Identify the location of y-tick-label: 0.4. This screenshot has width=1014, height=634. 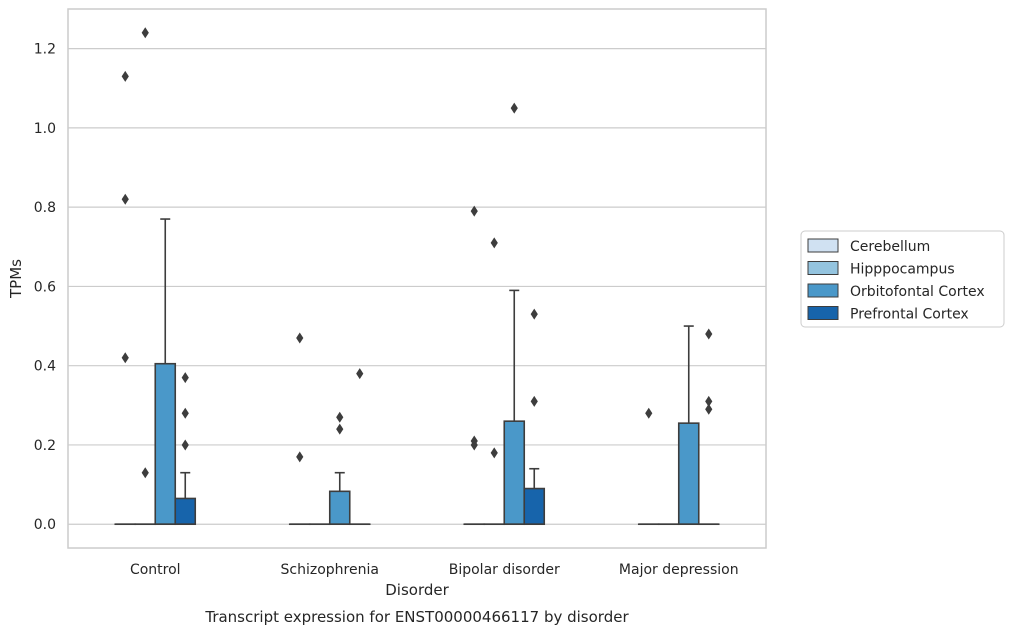
(45, 367).